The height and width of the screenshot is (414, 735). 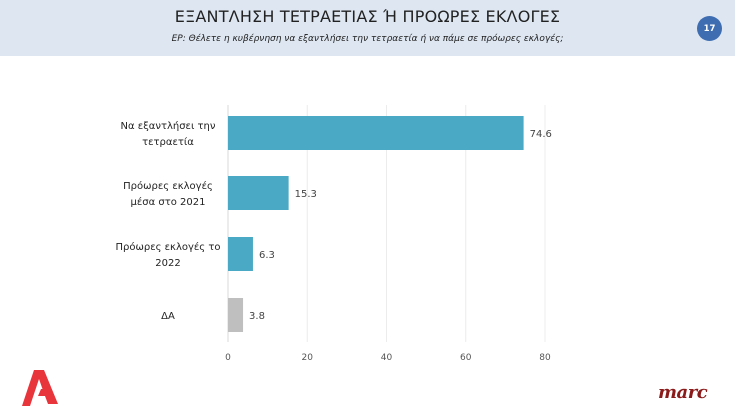 What do you see at coordinates (683, 392) in the screenshot?
I see `marc-logo: marc` at bounding box center [683, 392].